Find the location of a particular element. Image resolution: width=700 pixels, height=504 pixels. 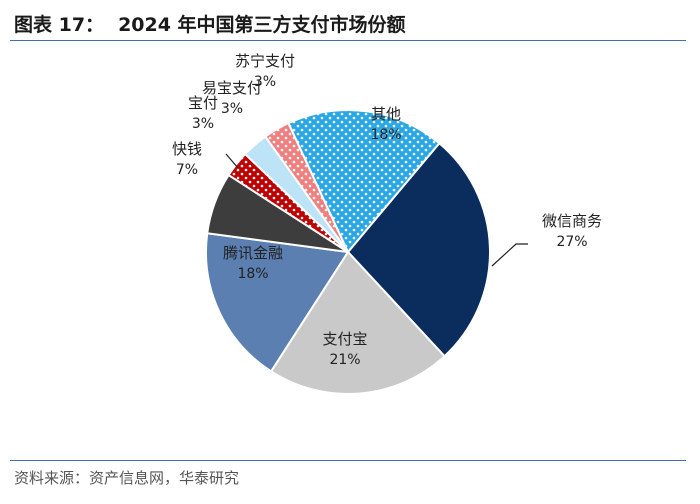

slice-value-3: 18% is located at coordinates (252, 274).